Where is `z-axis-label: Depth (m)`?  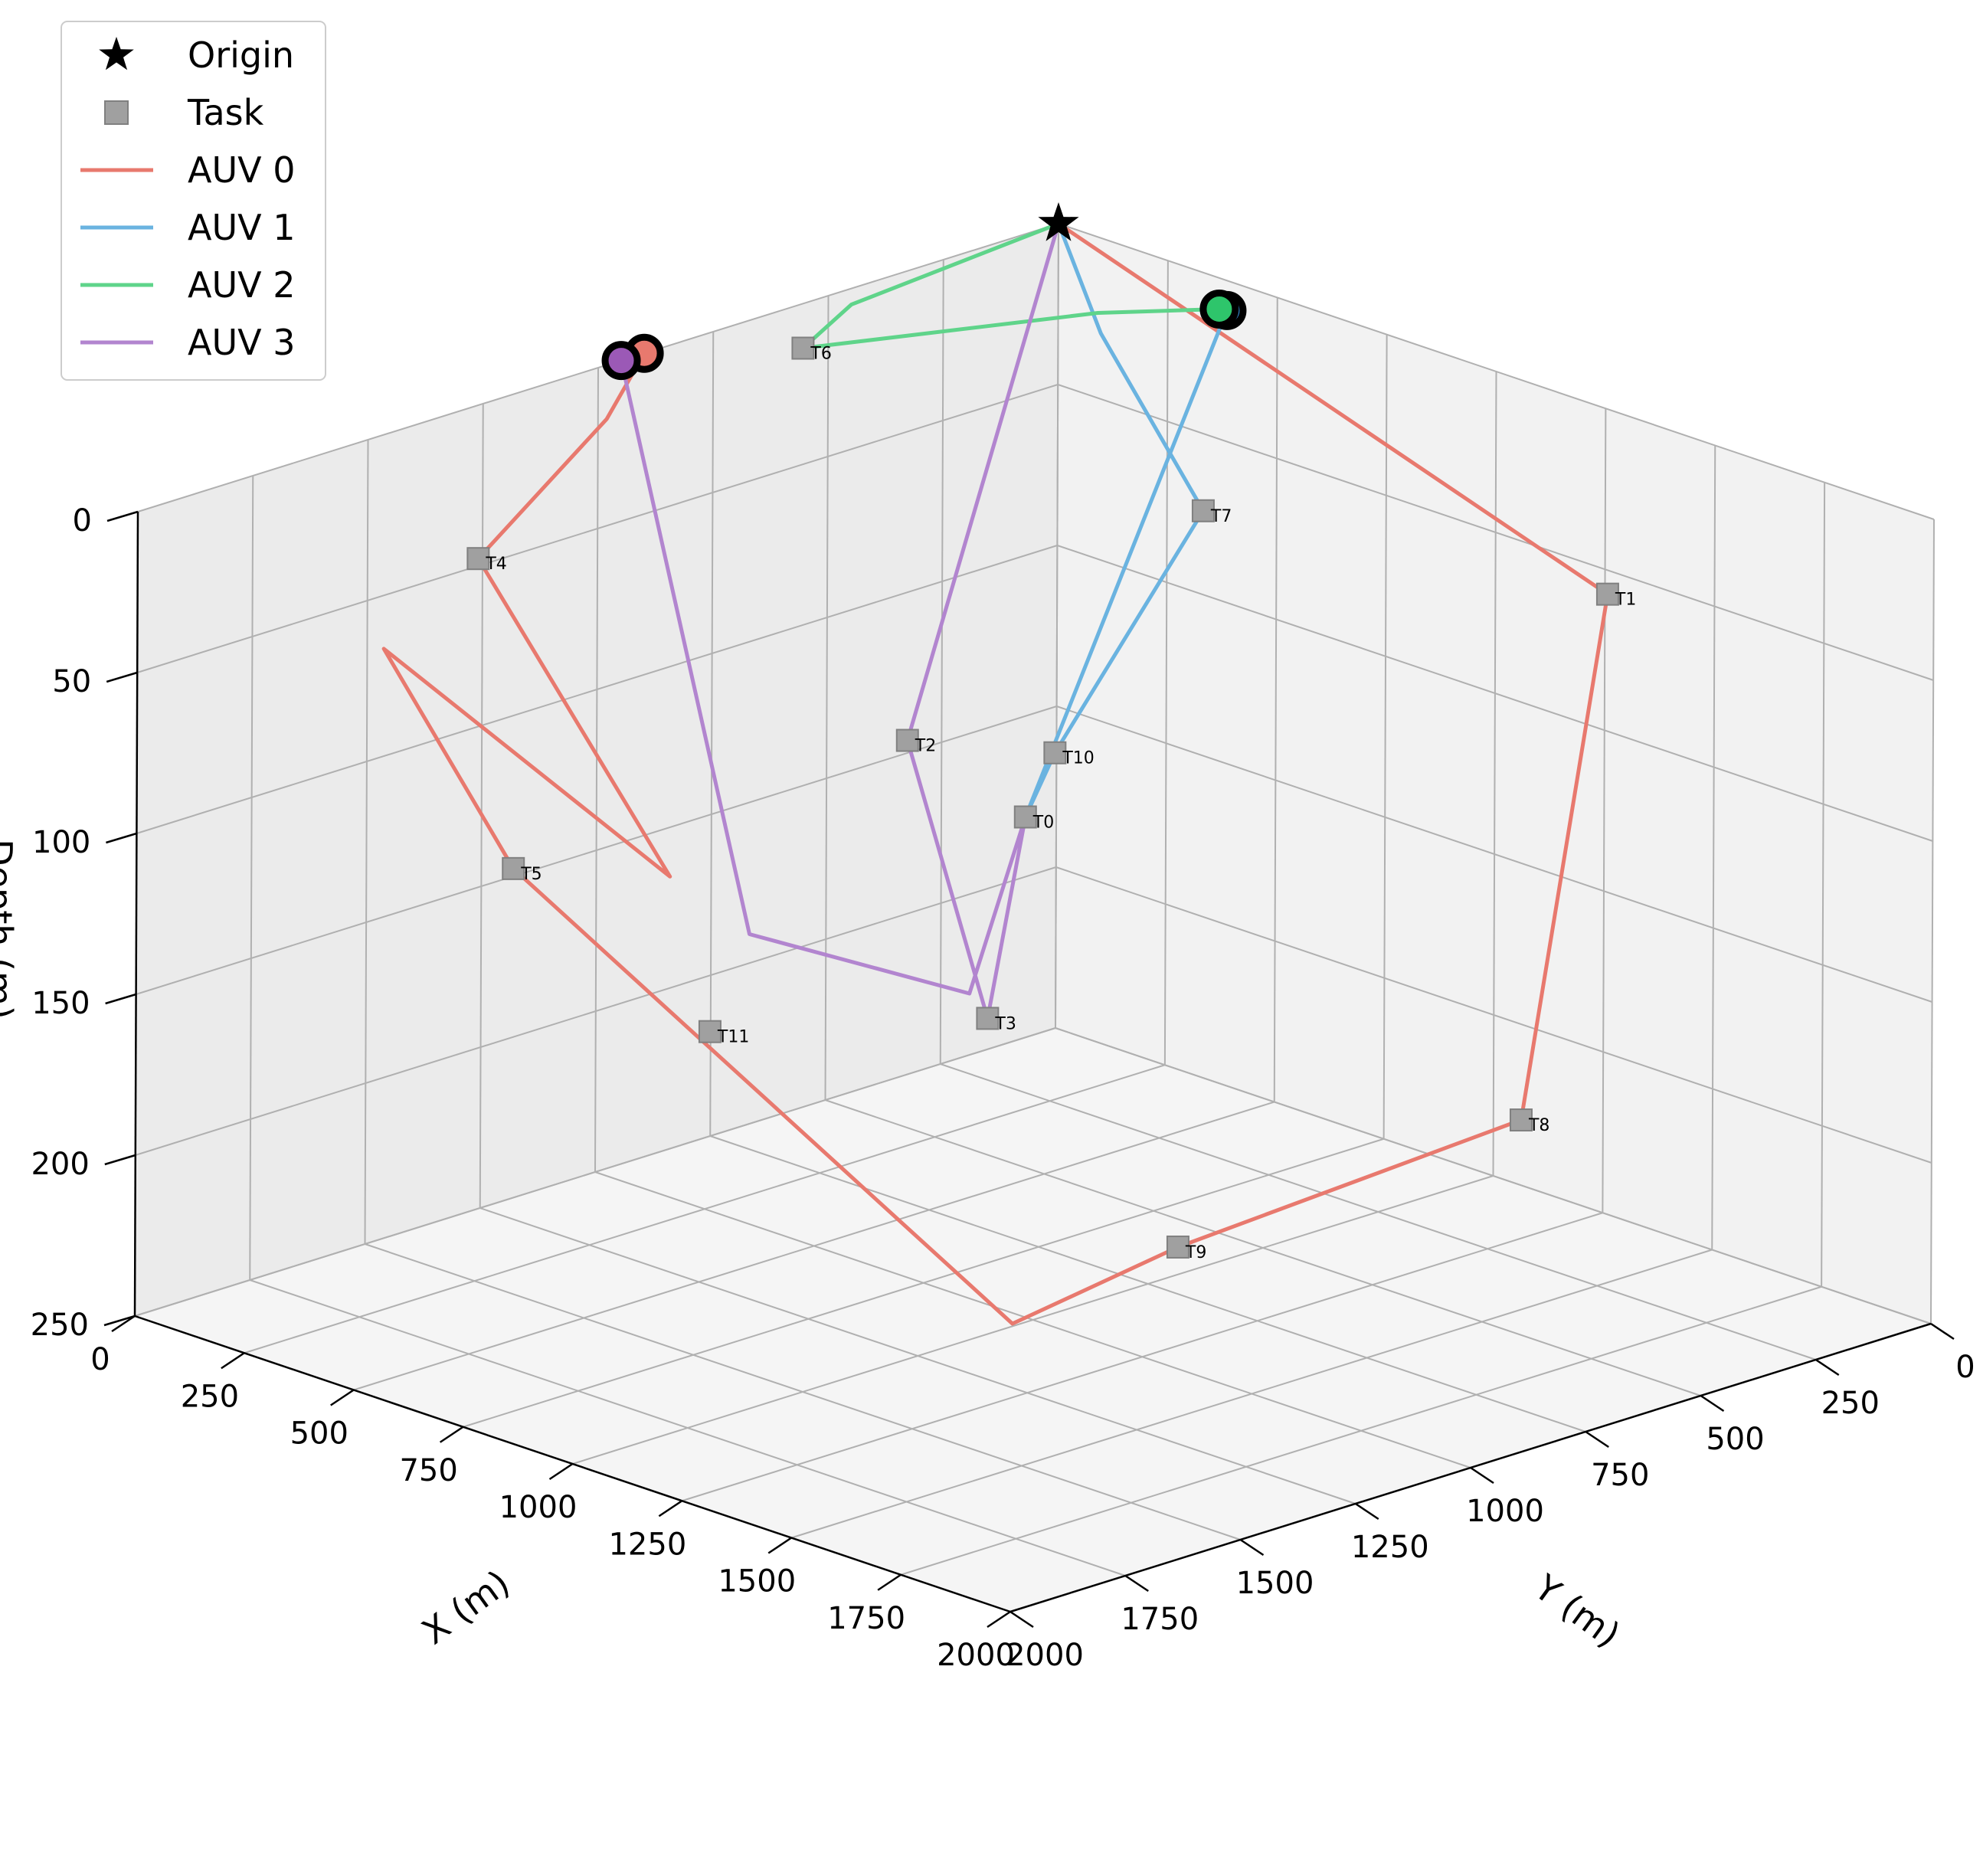 z-axis-label: Depth (m) is located at coordinates (10, 929).